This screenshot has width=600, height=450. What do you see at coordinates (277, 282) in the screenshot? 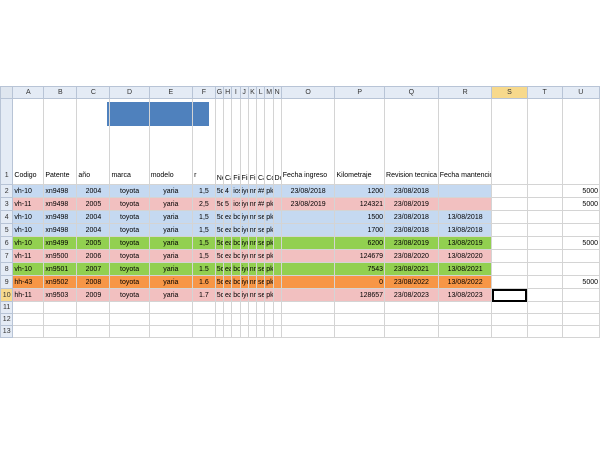
I see `cell-n9` at bounding box center [277, 282].